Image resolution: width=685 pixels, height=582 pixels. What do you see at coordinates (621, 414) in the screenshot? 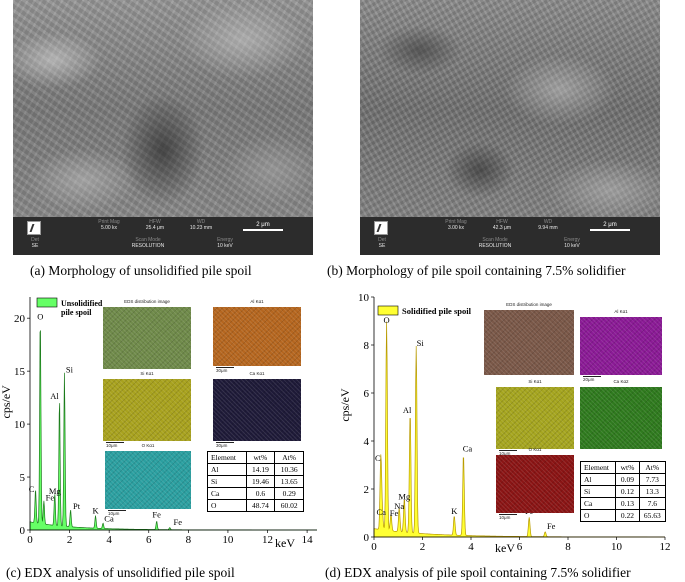
I see `map-ca-d: Ca Kα2` at bounding box center [621, 414].